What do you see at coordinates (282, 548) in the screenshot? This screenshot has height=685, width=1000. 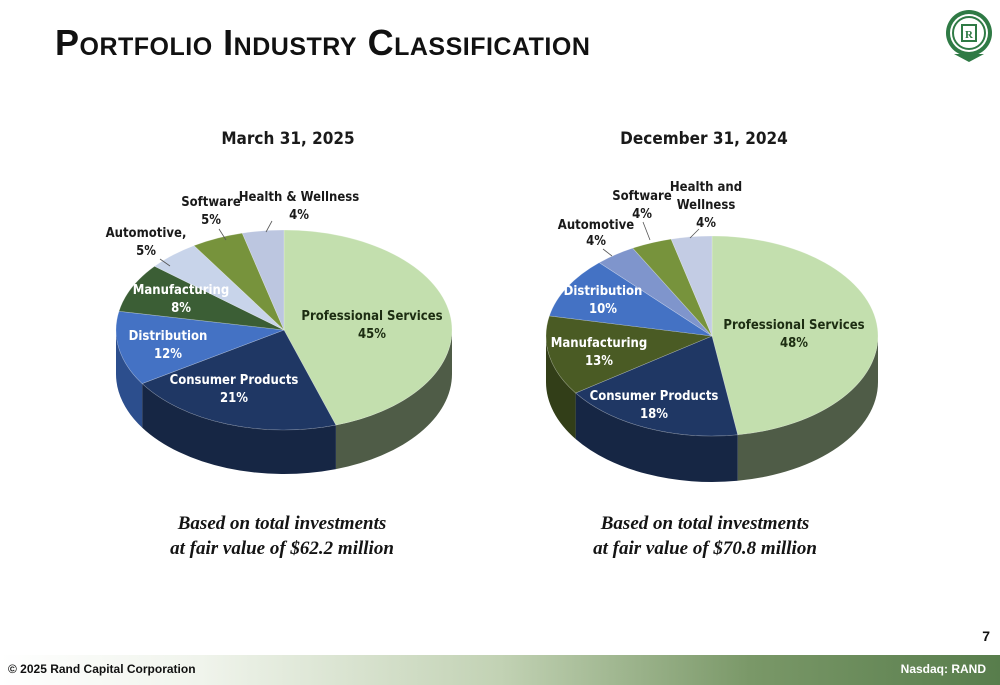 I see `caption-line-2: at fair value of $62.2 million` at bounding box center [282, 548].